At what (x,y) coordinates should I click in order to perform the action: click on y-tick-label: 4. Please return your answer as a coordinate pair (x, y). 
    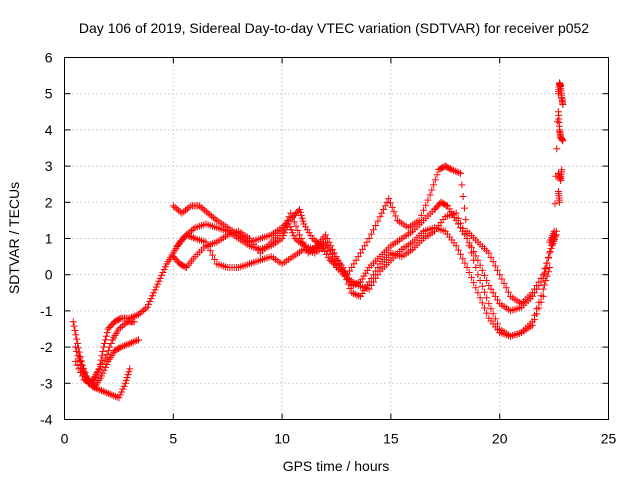
    Looking at the image, I should click on (49, 130).